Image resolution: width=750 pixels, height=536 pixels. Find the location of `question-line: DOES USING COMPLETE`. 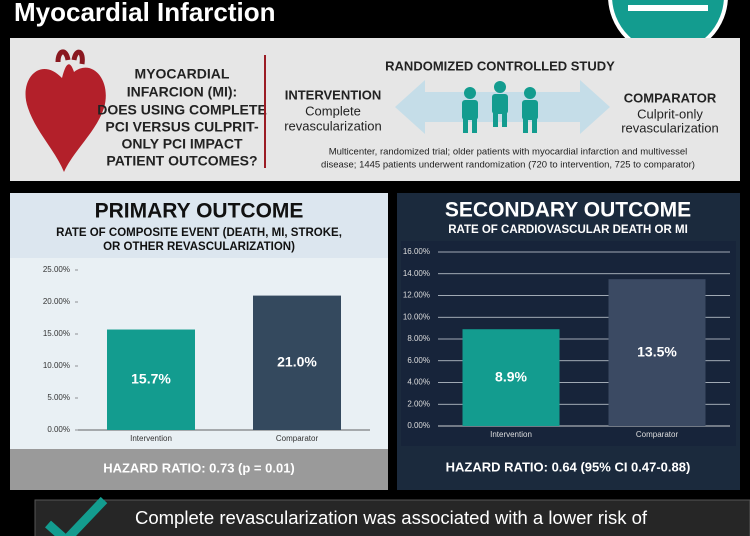

question-line: DOES USING COMPLETE is located at coordinates (182, 110).